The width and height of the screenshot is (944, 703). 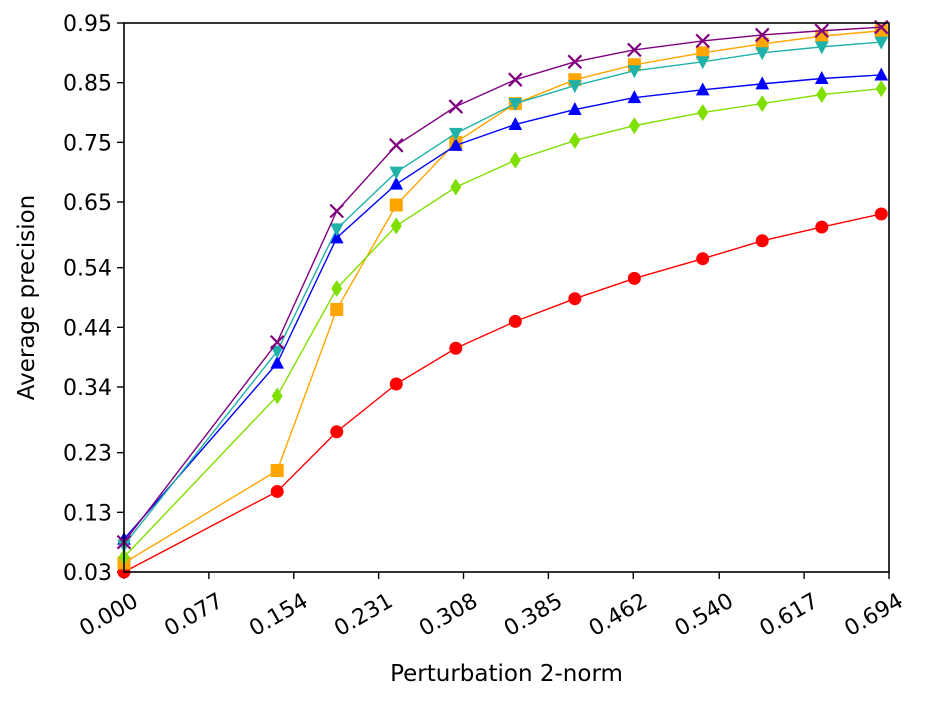 What do you see at coordinates (87, 513) in the screenshot?
I see `y-tick-label: 0.13` at bounding box center [87, 513].